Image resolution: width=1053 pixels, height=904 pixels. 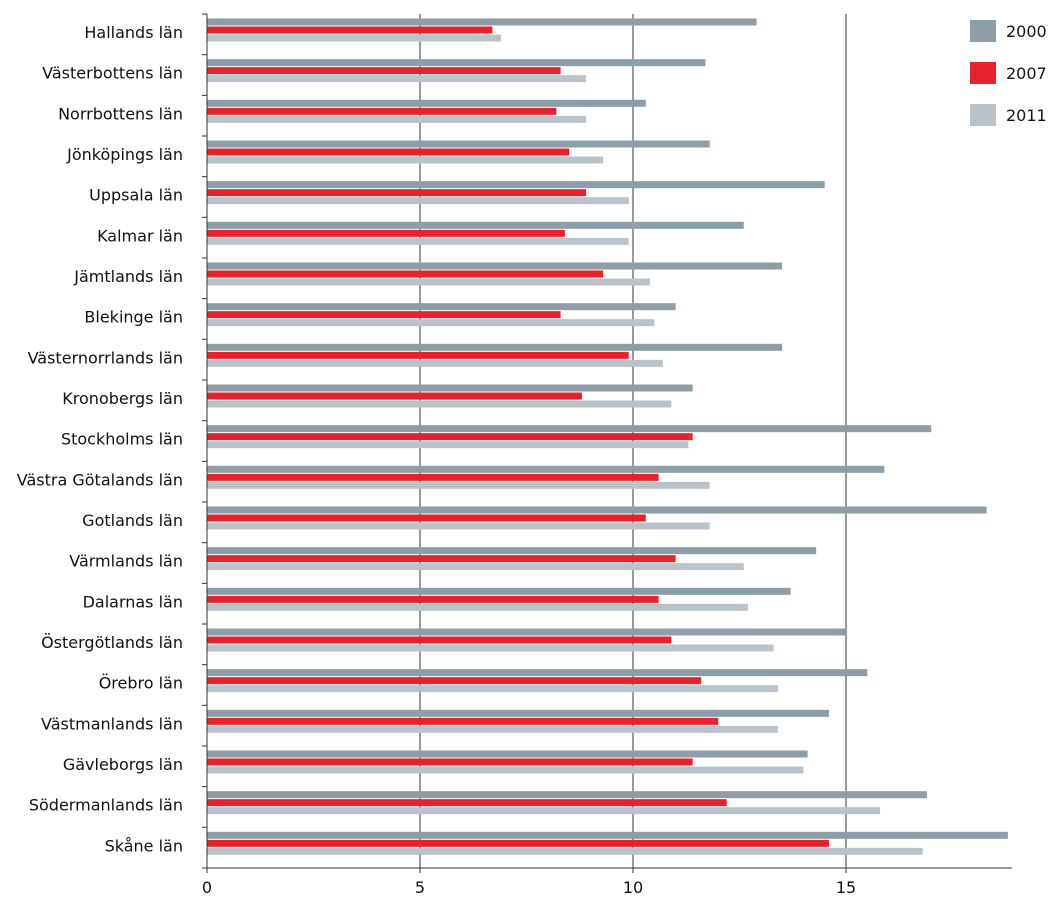 I want to click on bar-vasterbottens-lan-2011, so click(x=397, y=79).